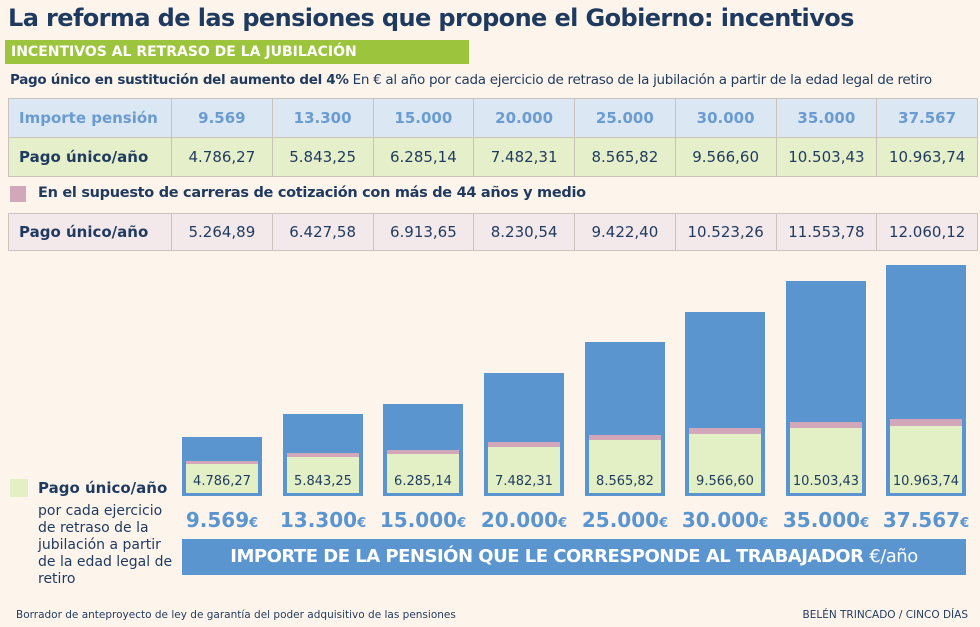  I want to click on table-cell: 13.300, so click(322, 118).